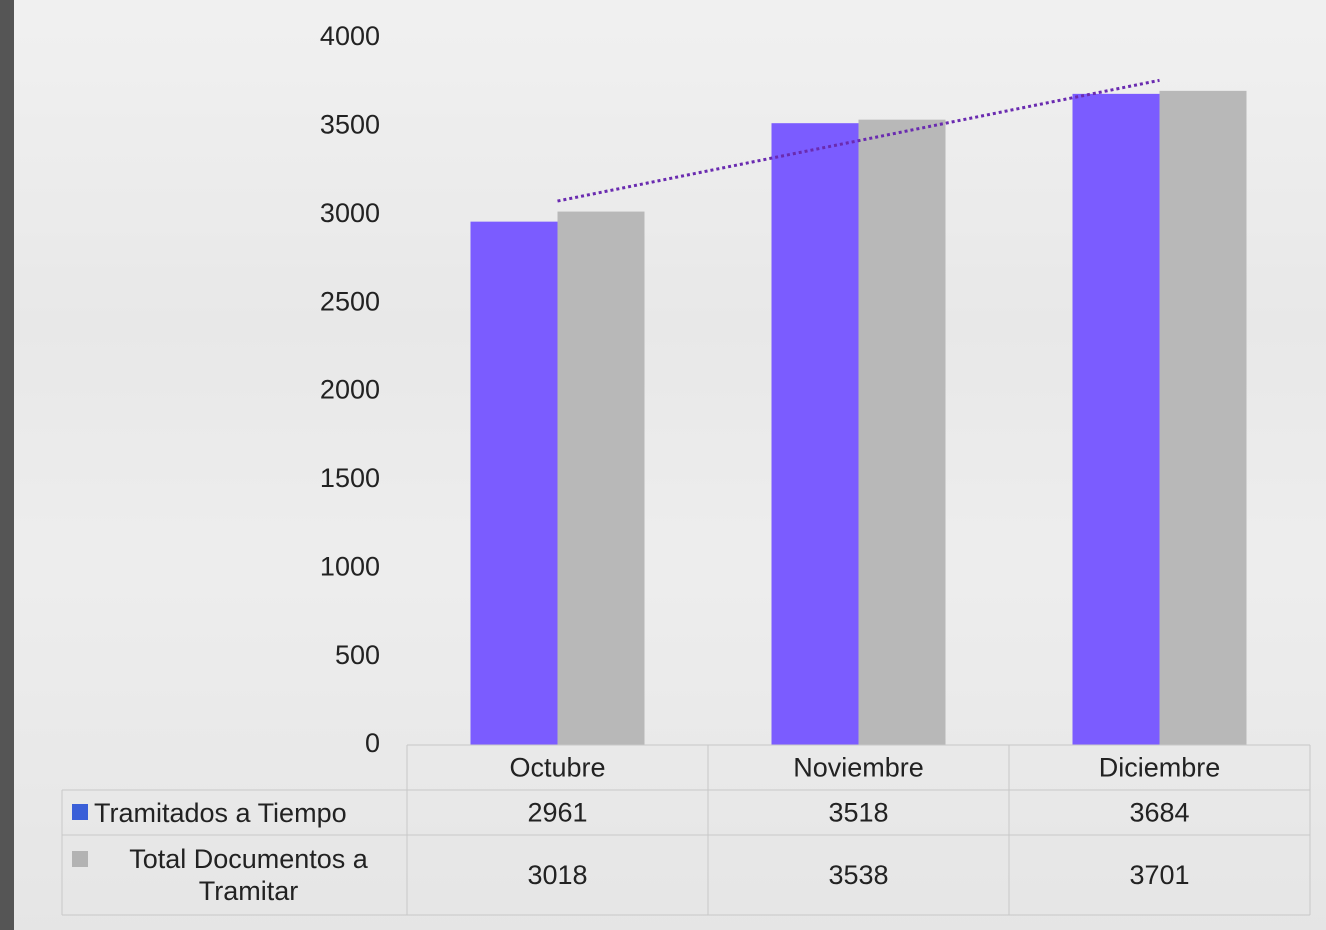  What do you see at coordinates (858, 875) in the screenshot?
I see `table-value: 3538` at bounding box center [858, 875].